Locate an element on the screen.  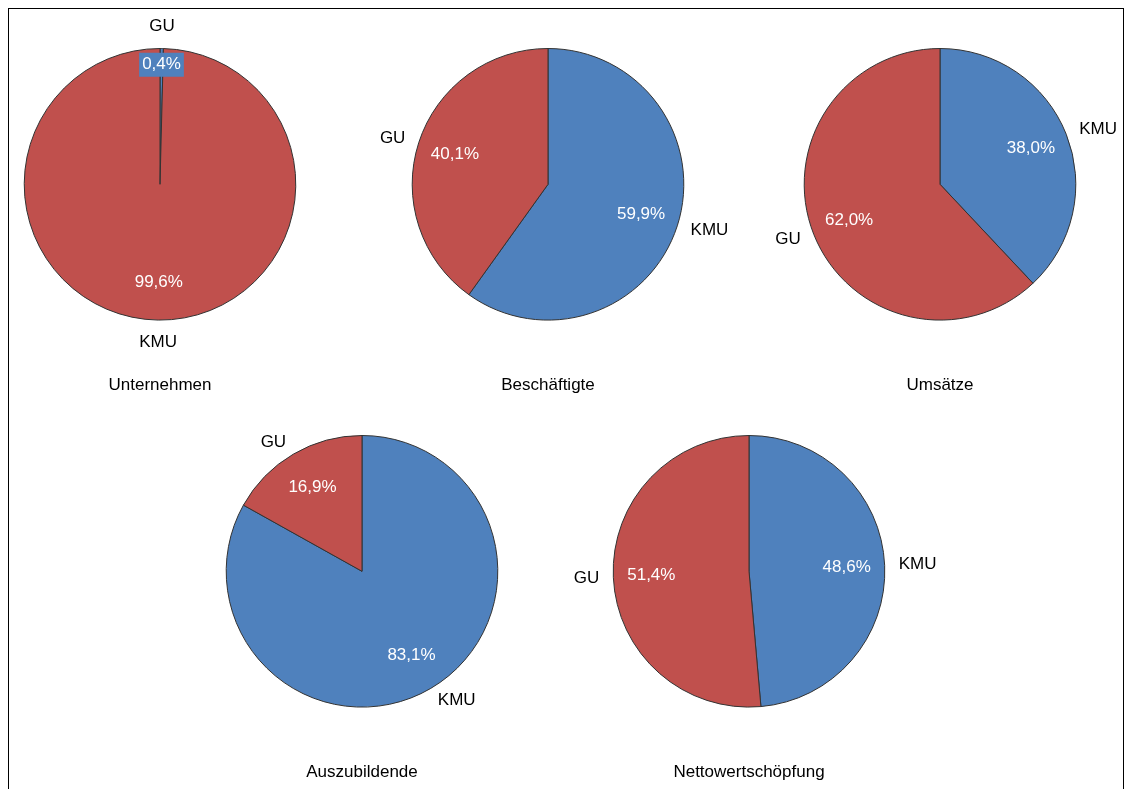
data-label: 38,0% is located at coordinates (1031, 147).